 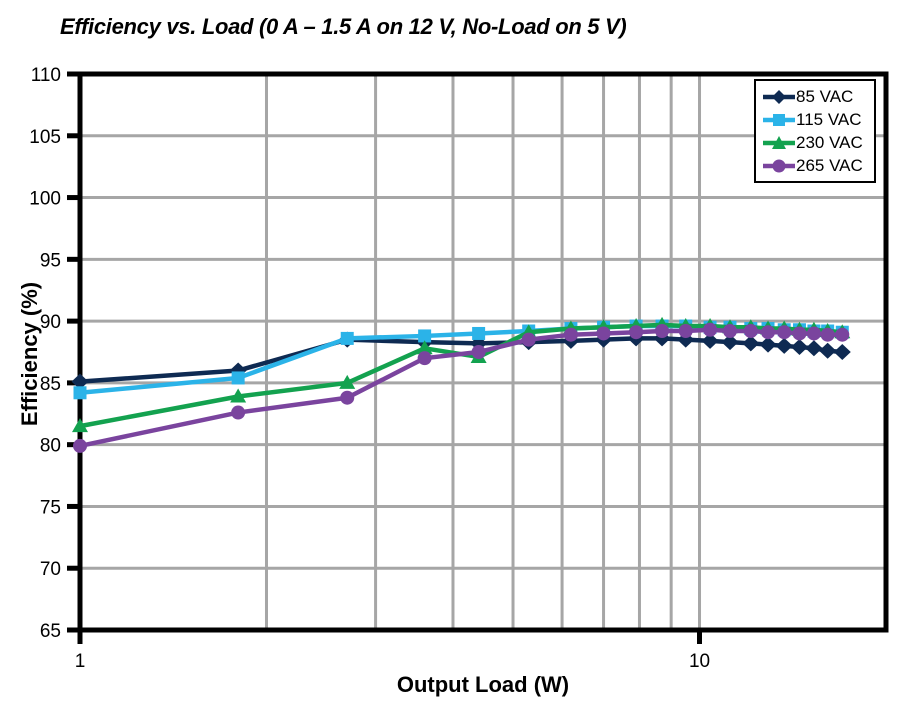 I want to click on y-tick-label: 100, so click(x=45, y=199).